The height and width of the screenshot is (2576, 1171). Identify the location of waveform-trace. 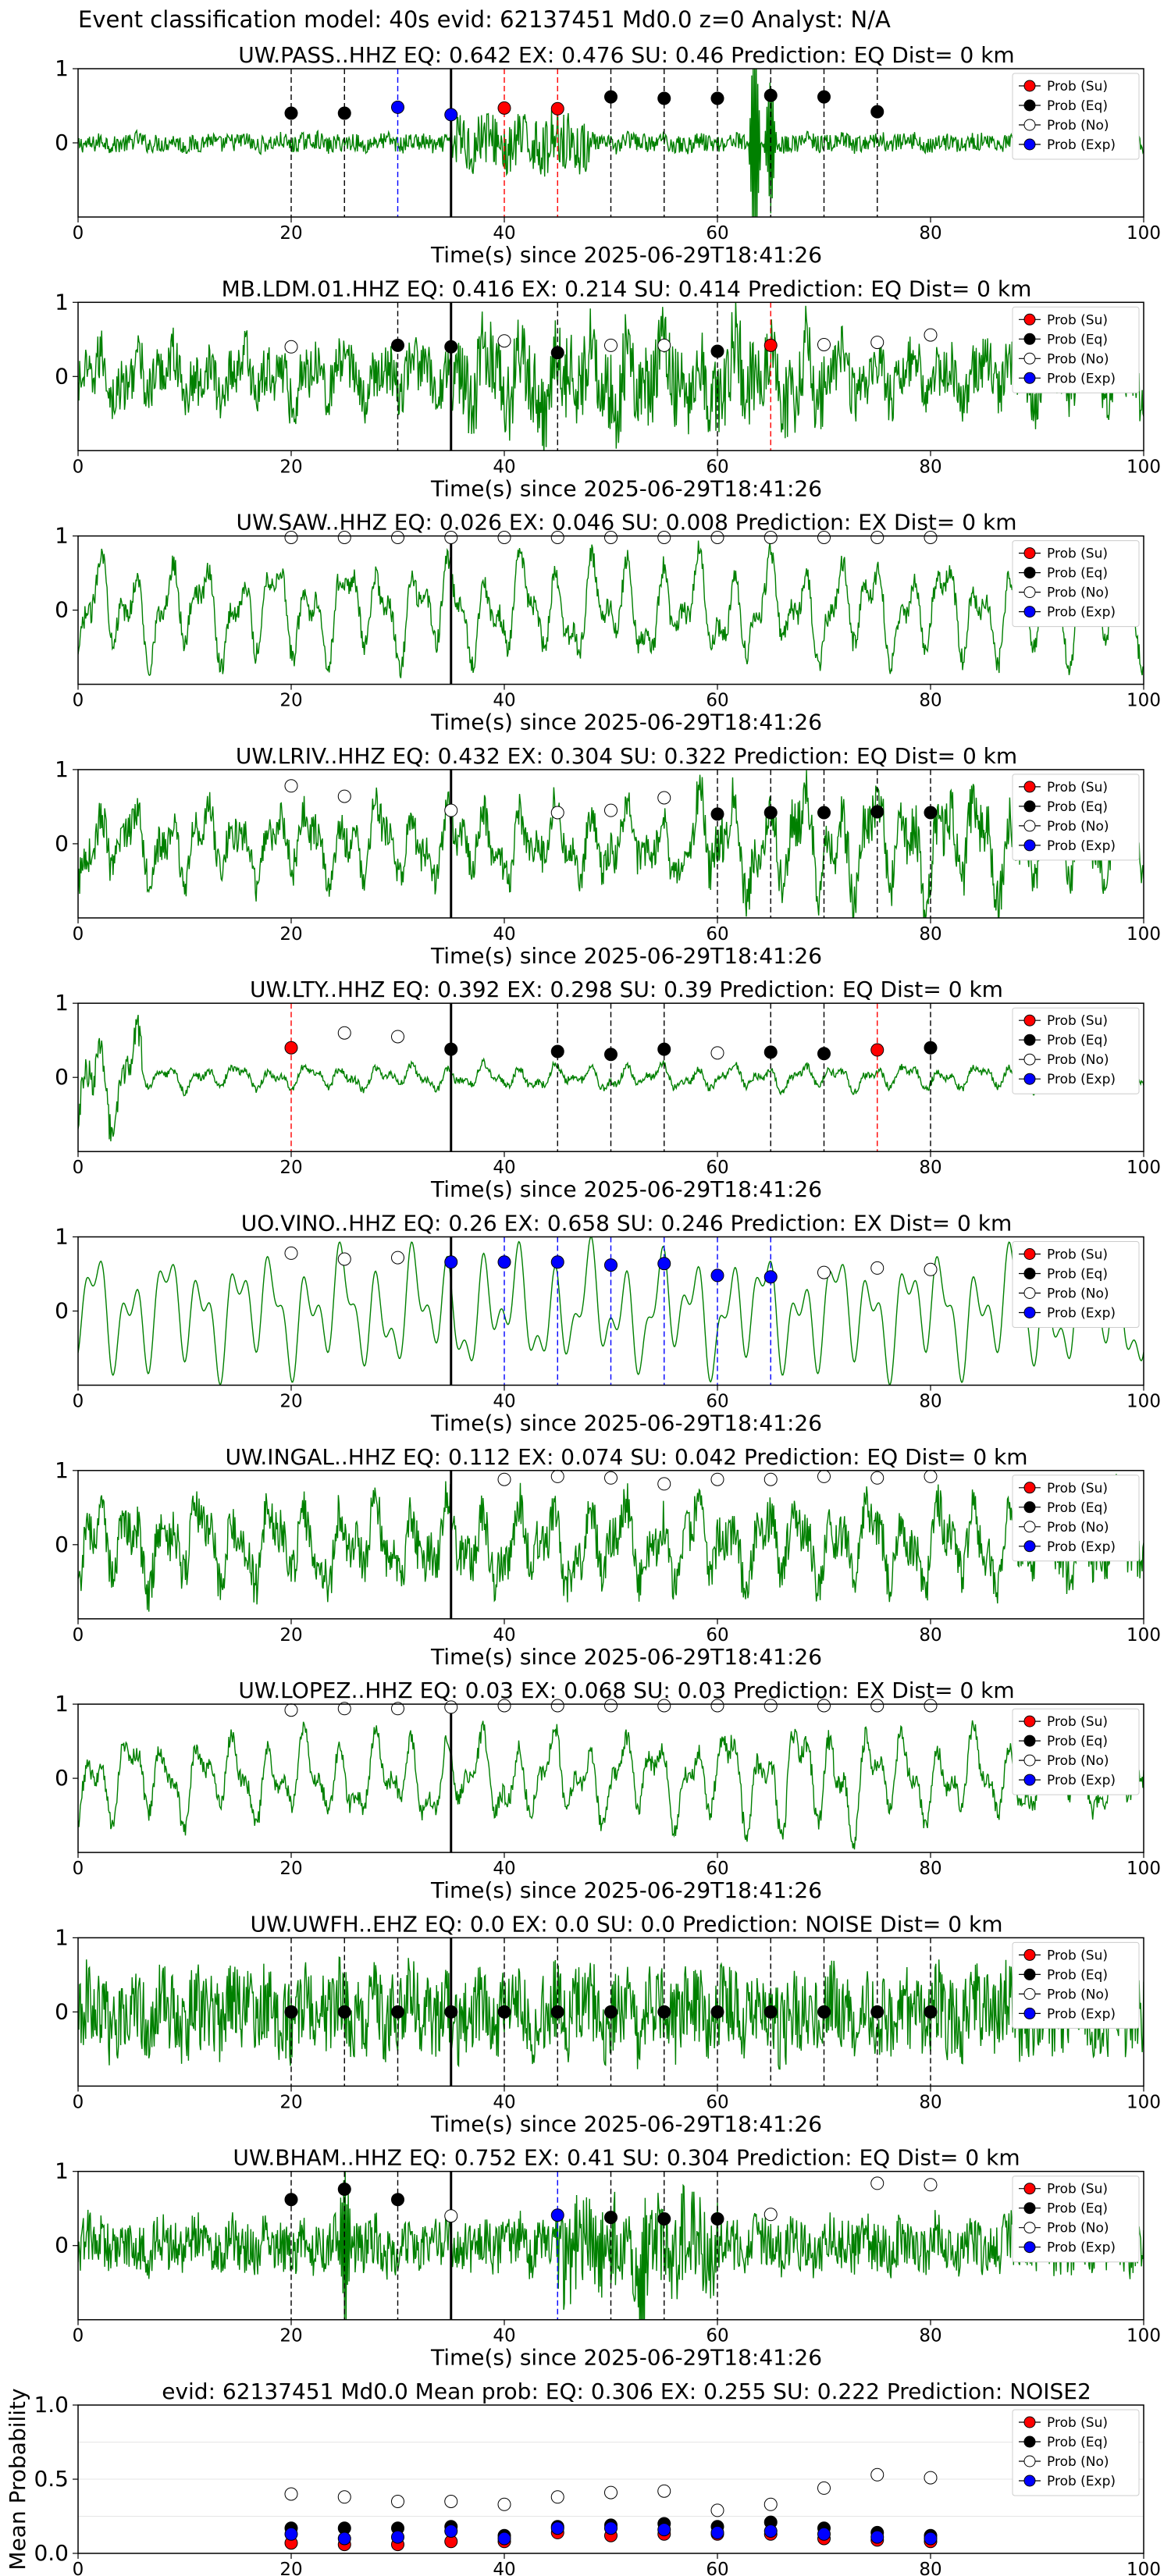
(611, 1785).